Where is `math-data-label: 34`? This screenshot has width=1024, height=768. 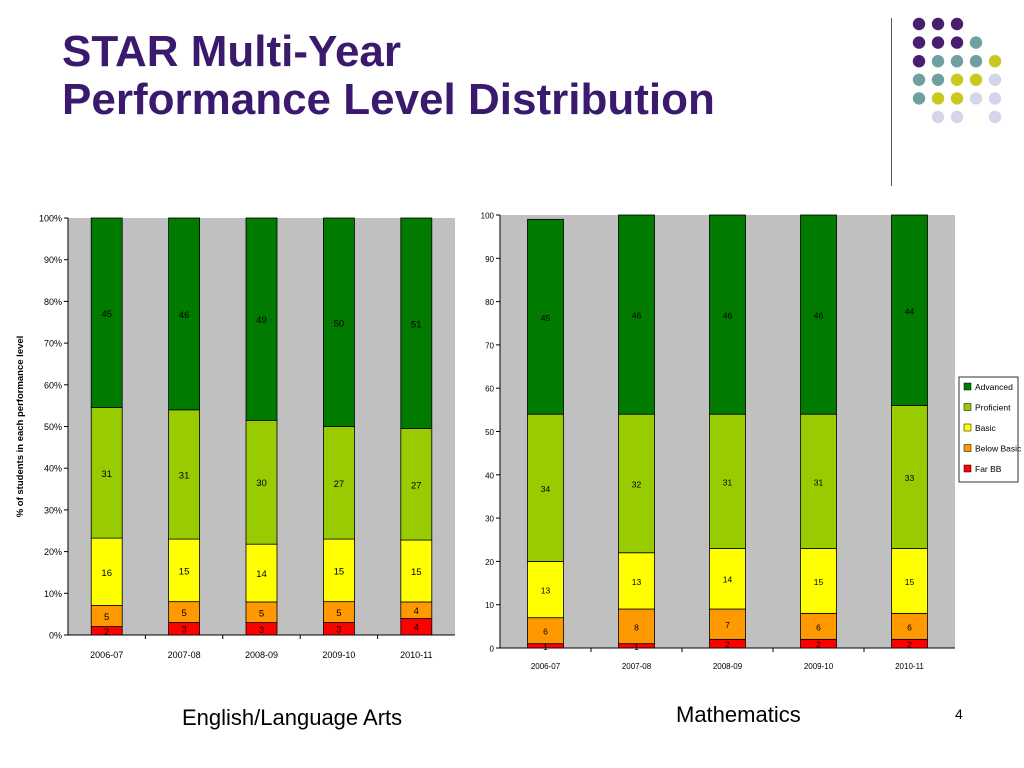
math-data-label: 34 is located at coordinates (546, 489).